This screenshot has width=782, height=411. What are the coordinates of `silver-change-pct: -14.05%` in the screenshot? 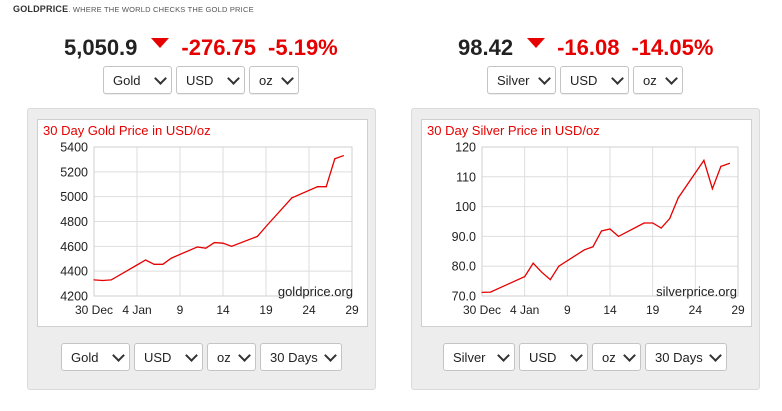 It's located at (672, 47).